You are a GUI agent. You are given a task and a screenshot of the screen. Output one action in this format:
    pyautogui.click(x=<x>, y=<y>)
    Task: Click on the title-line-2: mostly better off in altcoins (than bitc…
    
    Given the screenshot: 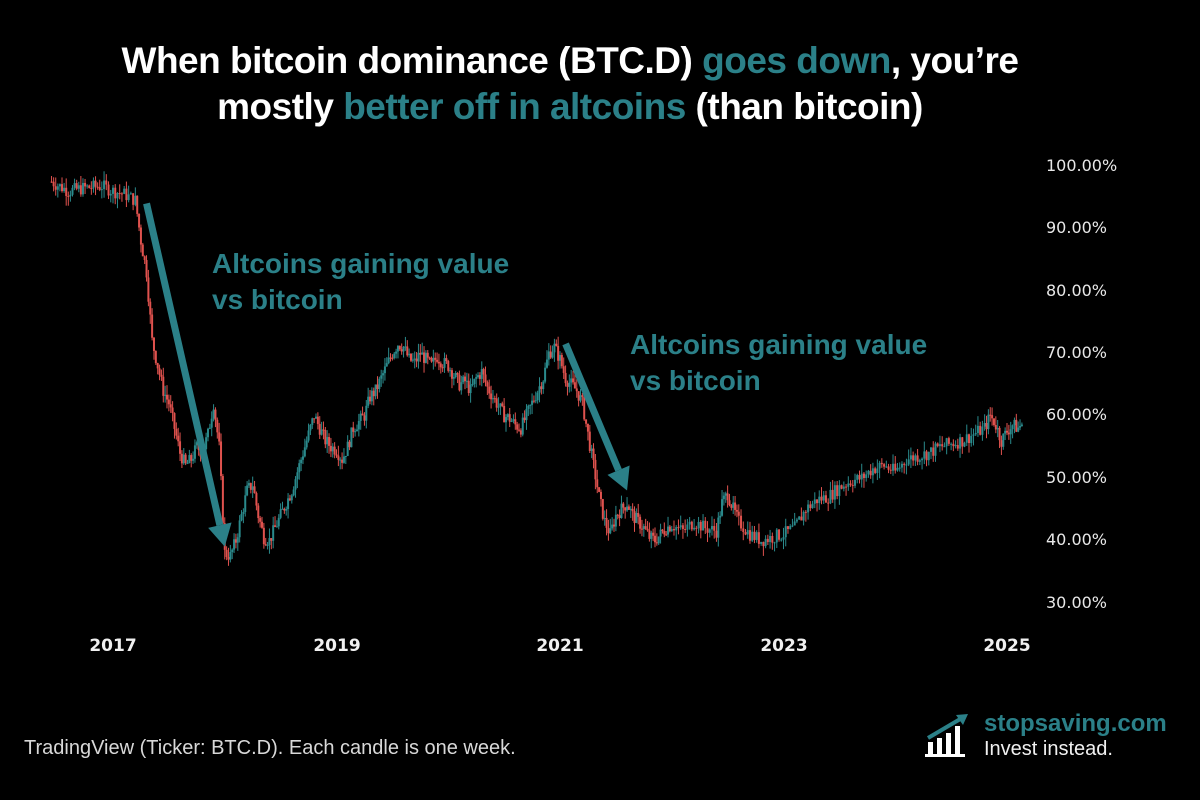 What is the action you would take?
    pyautogui.click(x=570, y=107)
    